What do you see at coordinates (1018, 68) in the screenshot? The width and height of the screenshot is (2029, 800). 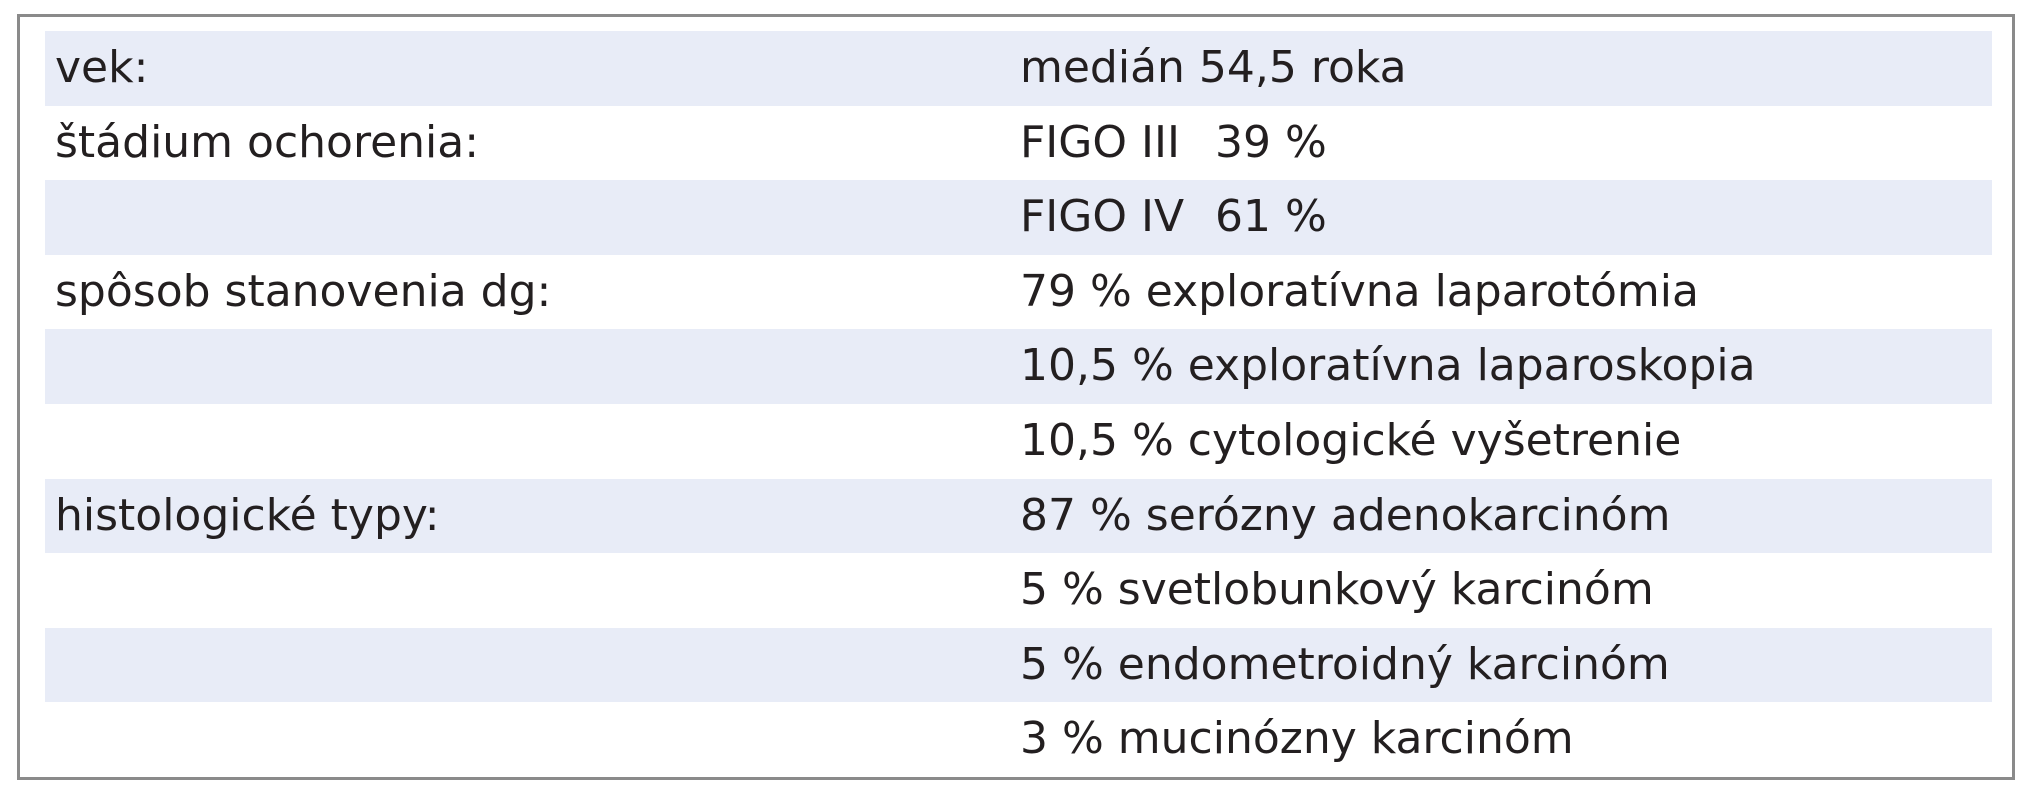 I see `table-row: vek: medián 54,5 roka` at bounding box center [1018, 68].